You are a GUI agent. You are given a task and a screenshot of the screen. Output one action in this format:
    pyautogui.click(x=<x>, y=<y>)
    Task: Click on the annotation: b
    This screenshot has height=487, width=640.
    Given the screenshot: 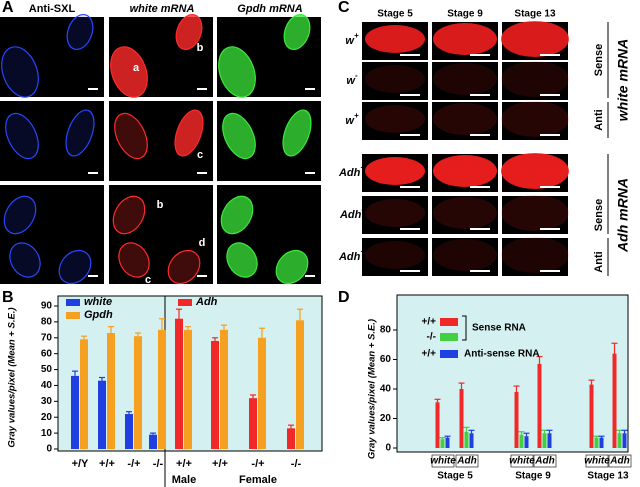 What is the action you would take?
    pyautogui.click(x=200, y=48)
    